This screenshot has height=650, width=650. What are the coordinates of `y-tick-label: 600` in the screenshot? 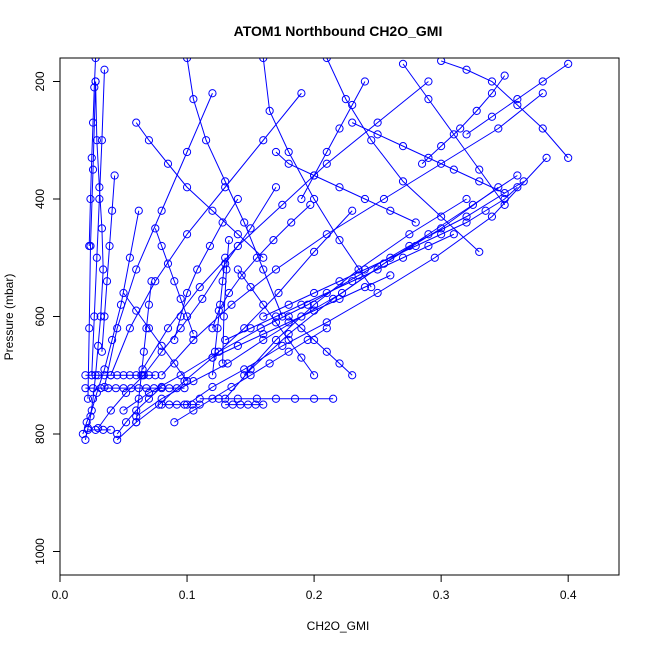 It's located at (40, 316).